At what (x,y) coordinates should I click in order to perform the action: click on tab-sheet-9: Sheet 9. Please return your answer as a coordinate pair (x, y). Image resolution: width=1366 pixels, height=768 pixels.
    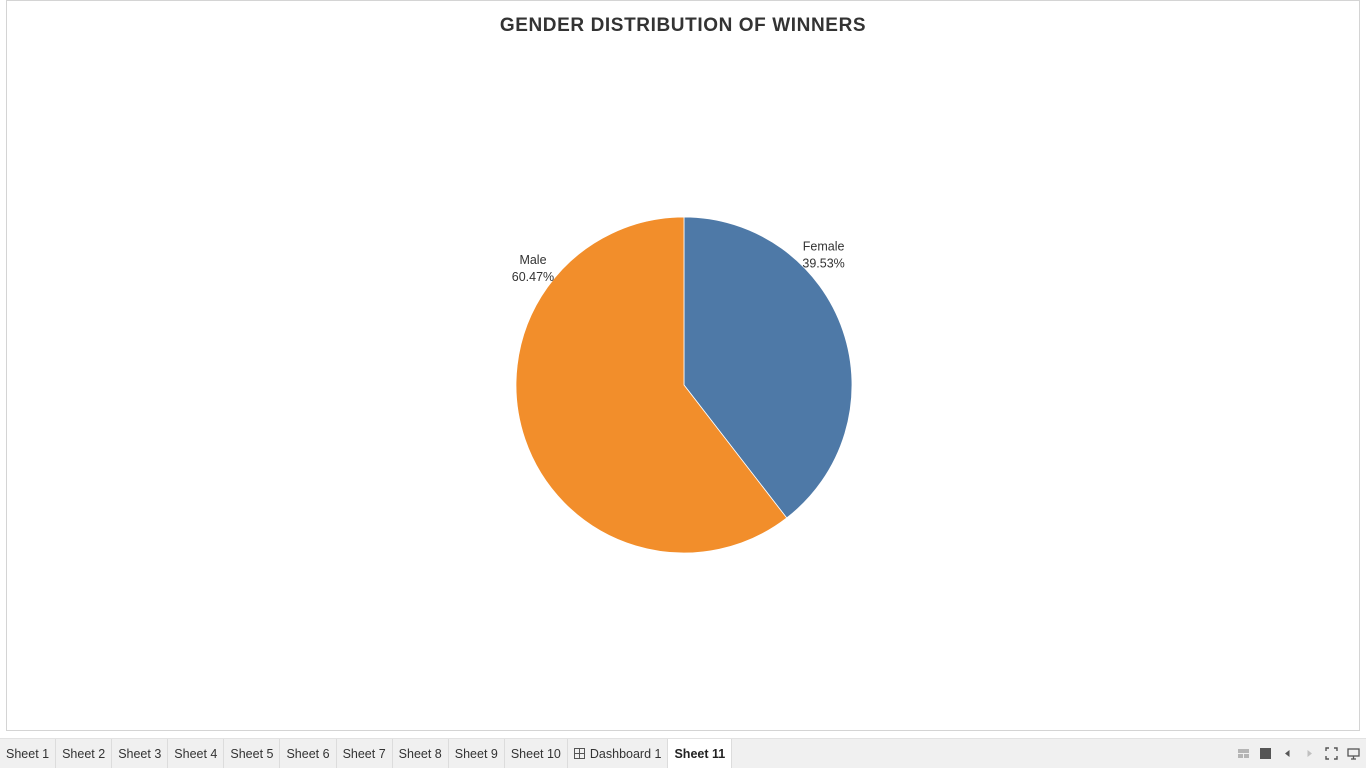
    Looking at the image, I should click on (477, 753).